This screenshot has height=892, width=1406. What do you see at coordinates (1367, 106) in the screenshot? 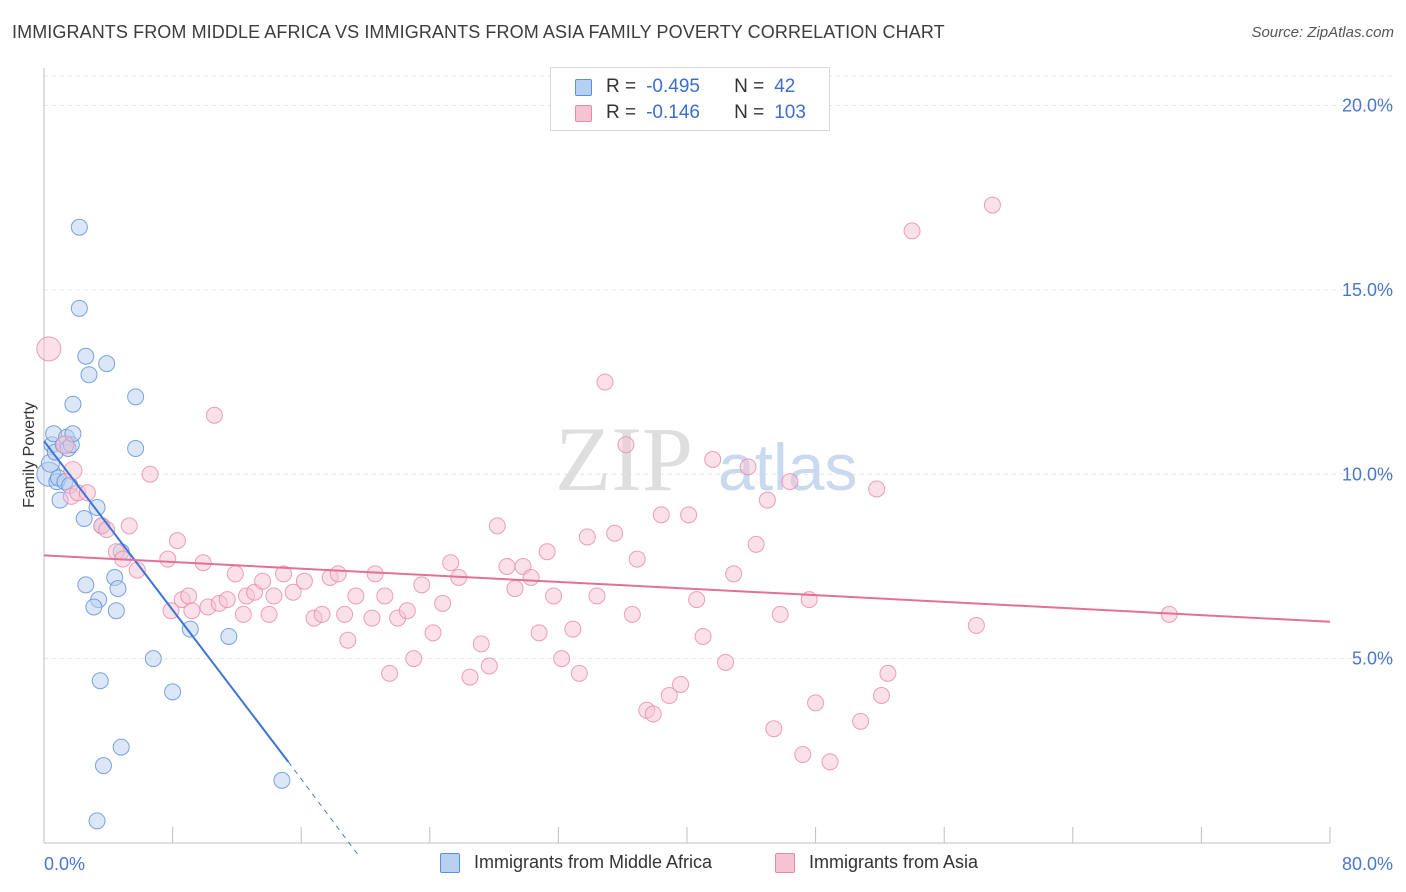
I see `y-tick-label: 20.0%` at bounding box center [1367, 106].